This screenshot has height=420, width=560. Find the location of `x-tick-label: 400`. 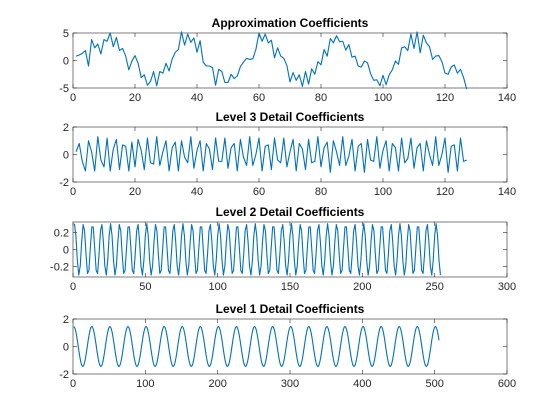

x-tick-label: 400 is located at coordinates (362, 384).